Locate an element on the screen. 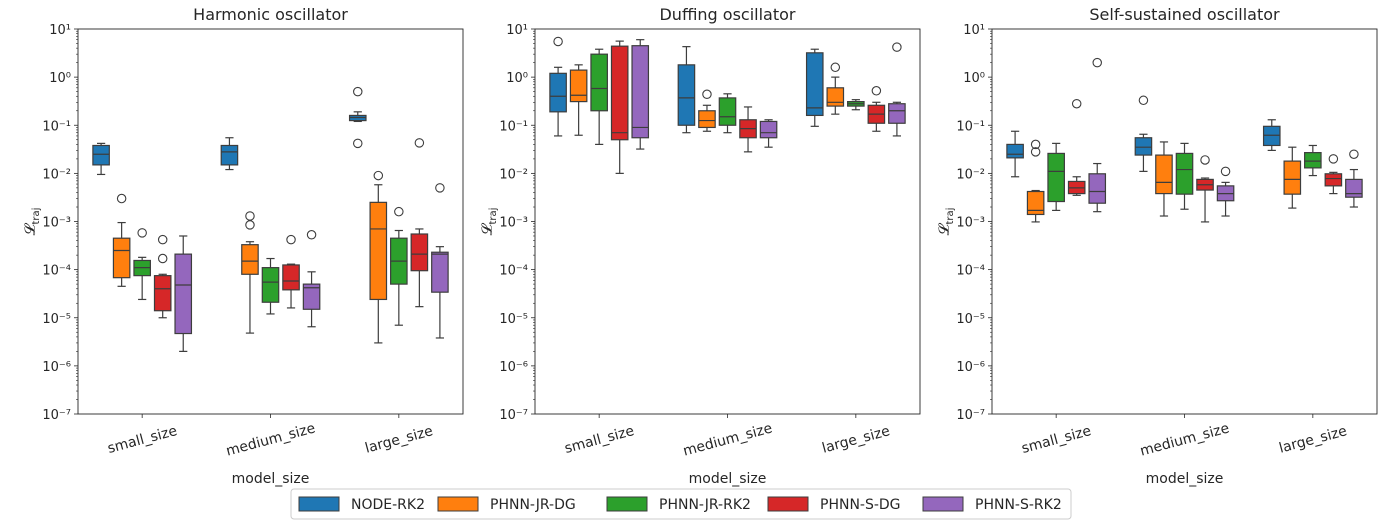  y-axis-label: 𝓛traj is located at coordinates (945, 222).